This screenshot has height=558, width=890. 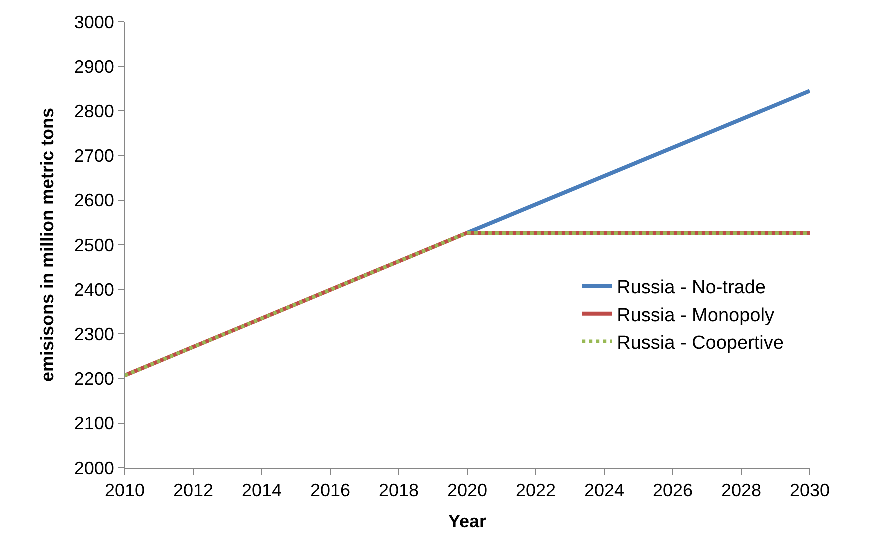 I want to click on x-tick-label: 2028, so click(x=741, y=490).